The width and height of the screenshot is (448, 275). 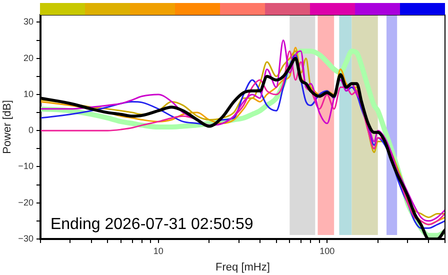 What do you see at coordinates (28, 57) in the screenshot?
I see `y-tick-label: 20` at bounding box center [28, 57].